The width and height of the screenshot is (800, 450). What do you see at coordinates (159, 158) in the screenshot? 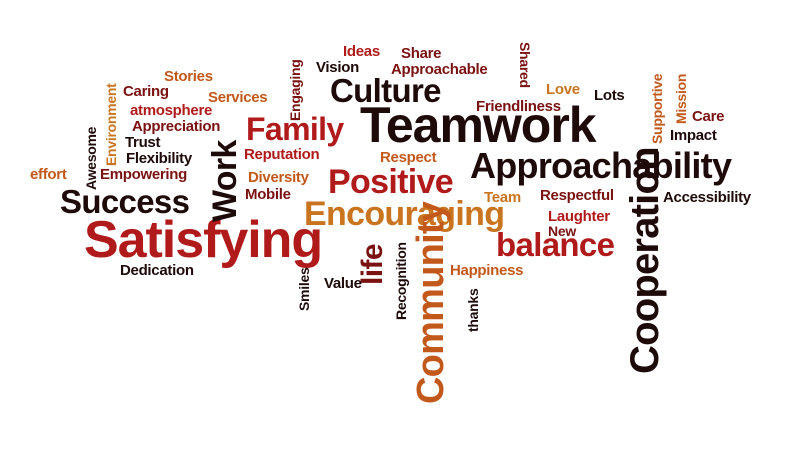
I see `word-flexibility: Flexibility` at bounding box center [159, 158].